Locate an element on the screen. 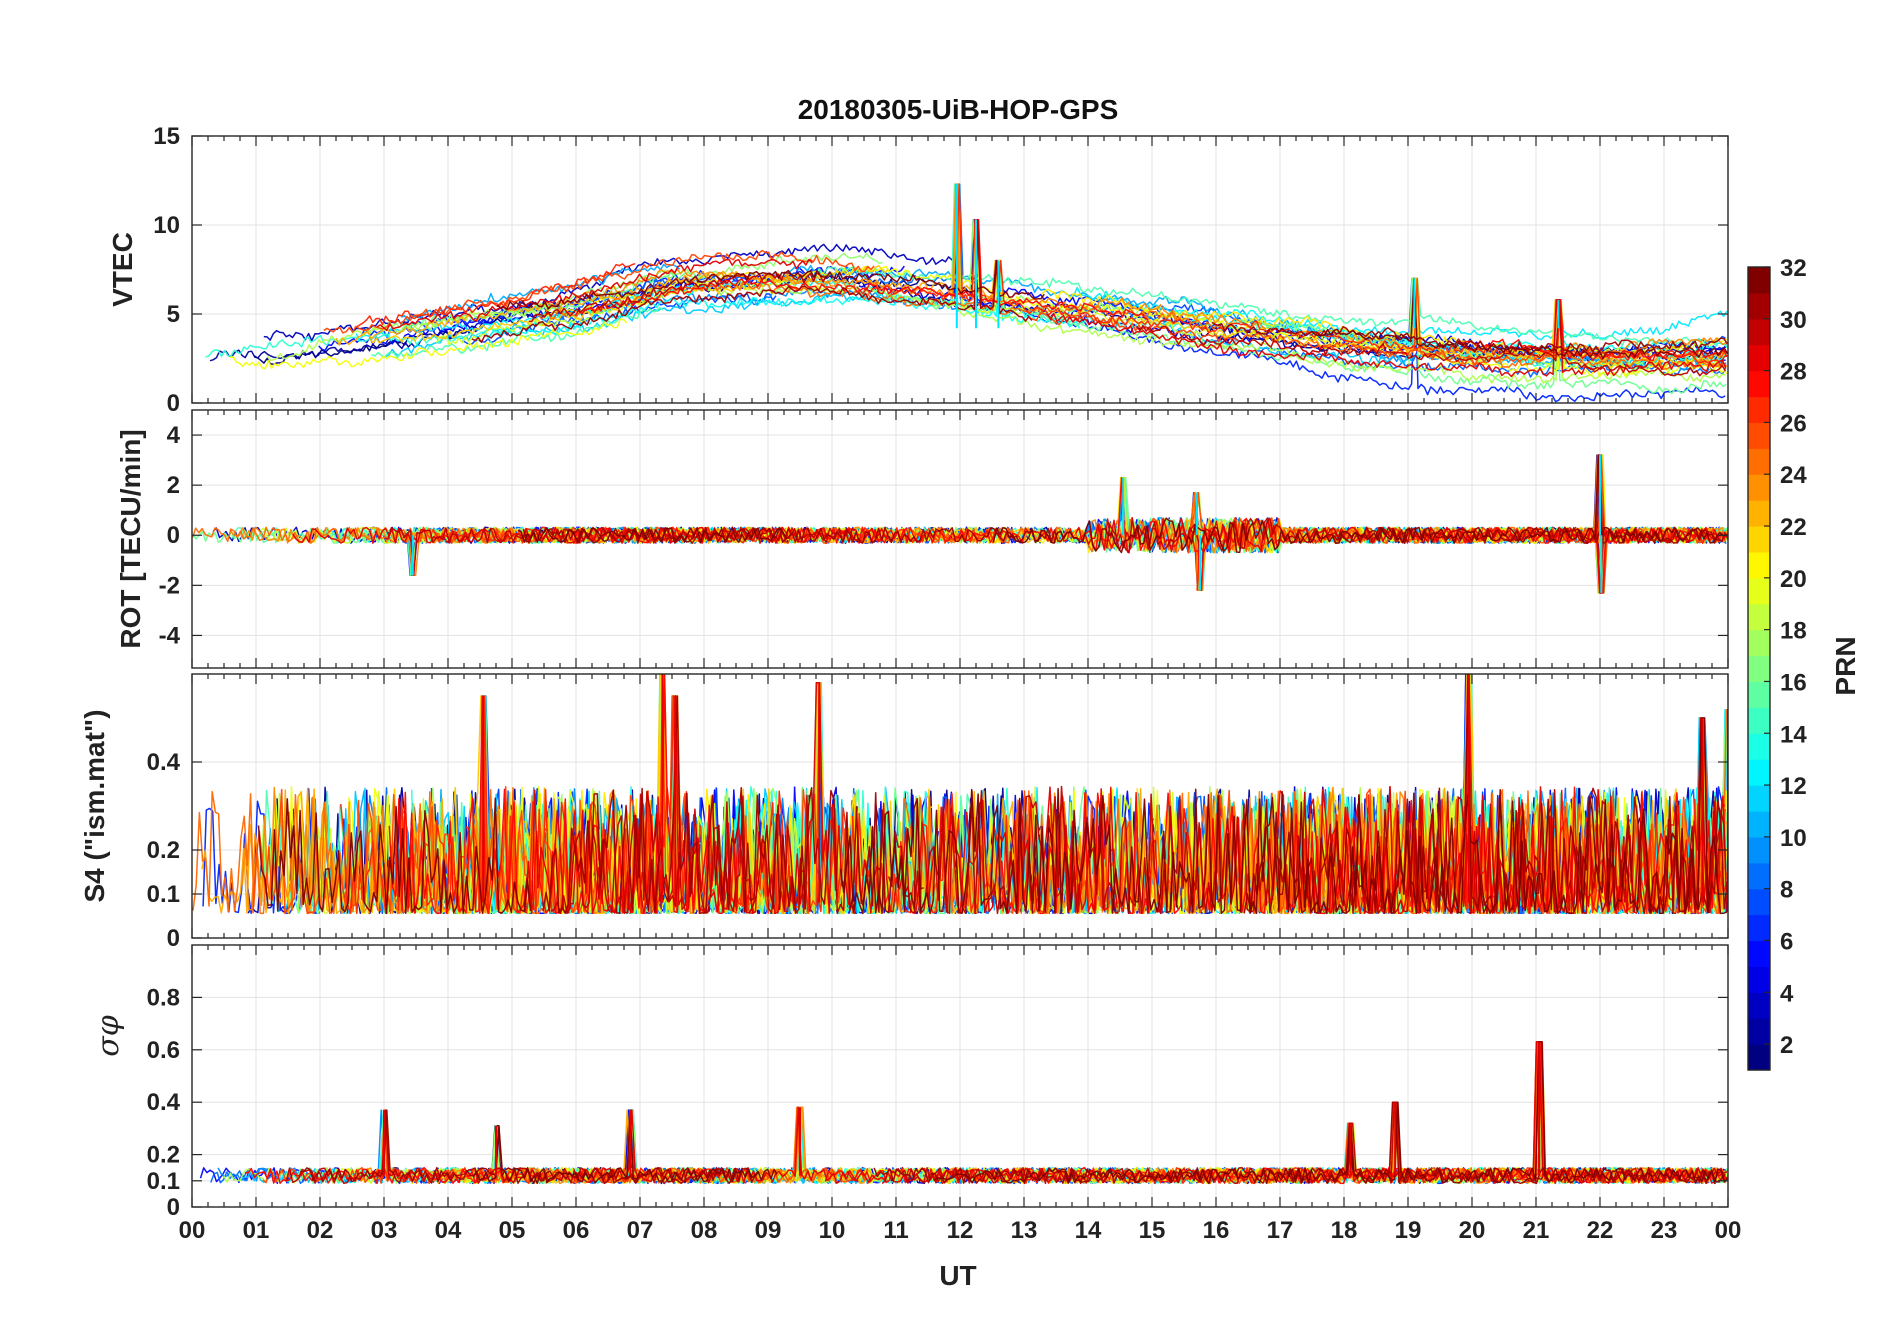 The image size is (1902, 1330). x-tick-label: 05 is located at coordinates (512, 1230).